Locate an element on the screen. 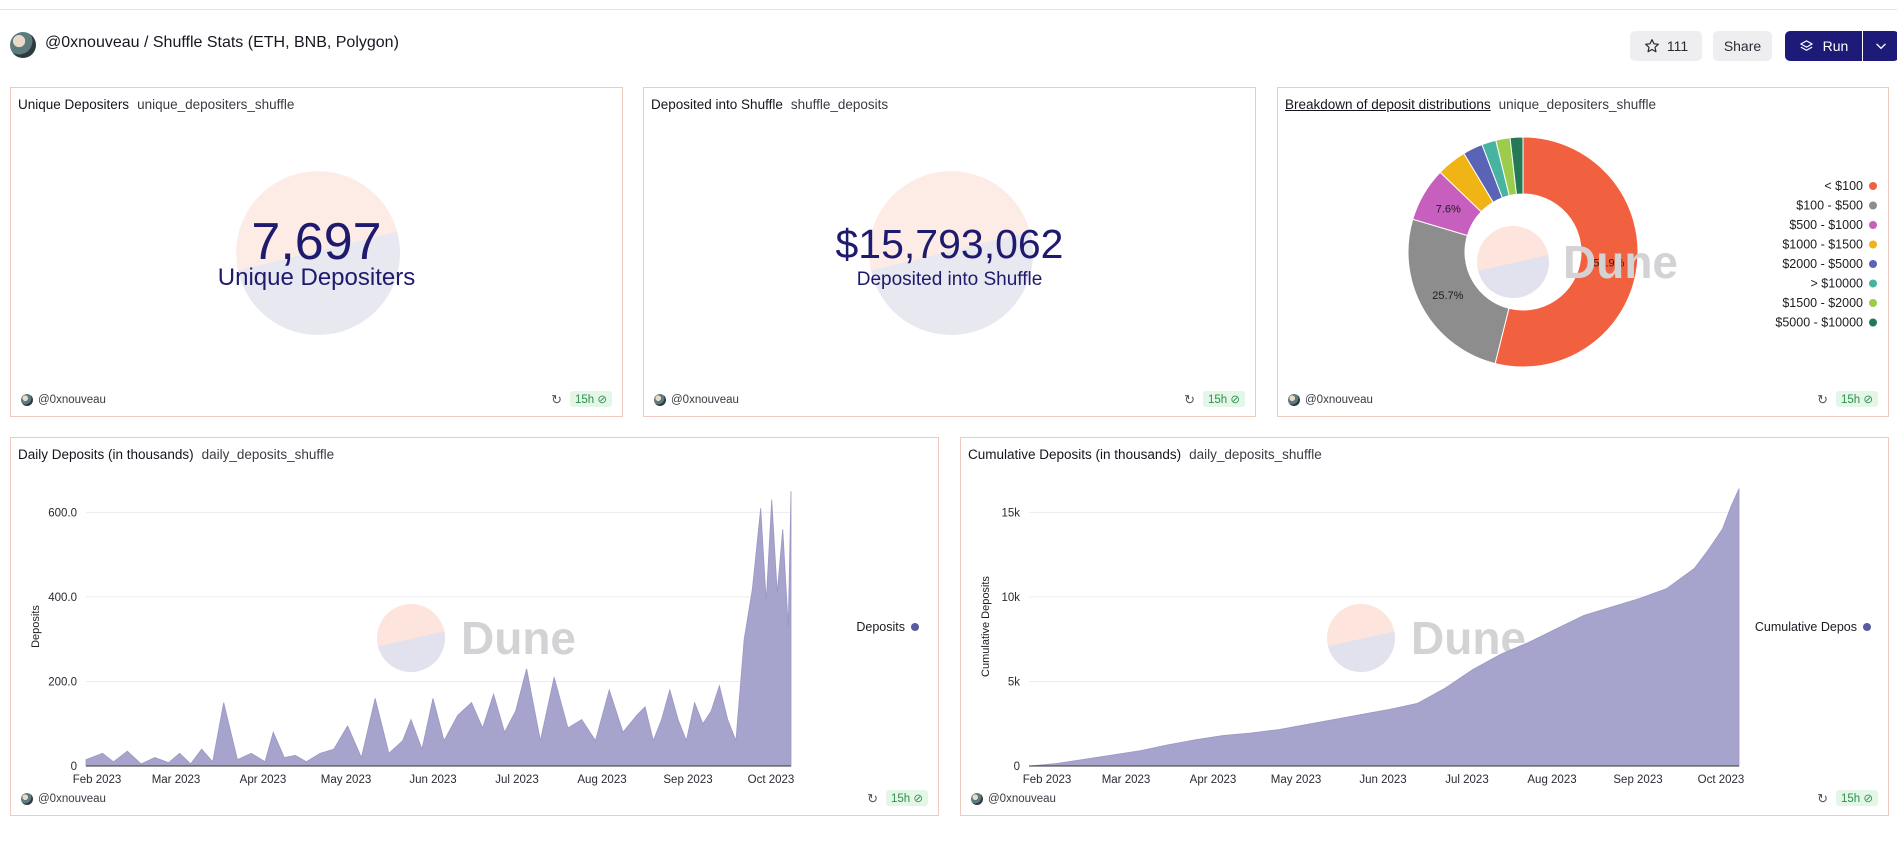  y-tick-label: 5k is located at coordinates (1014, 682).